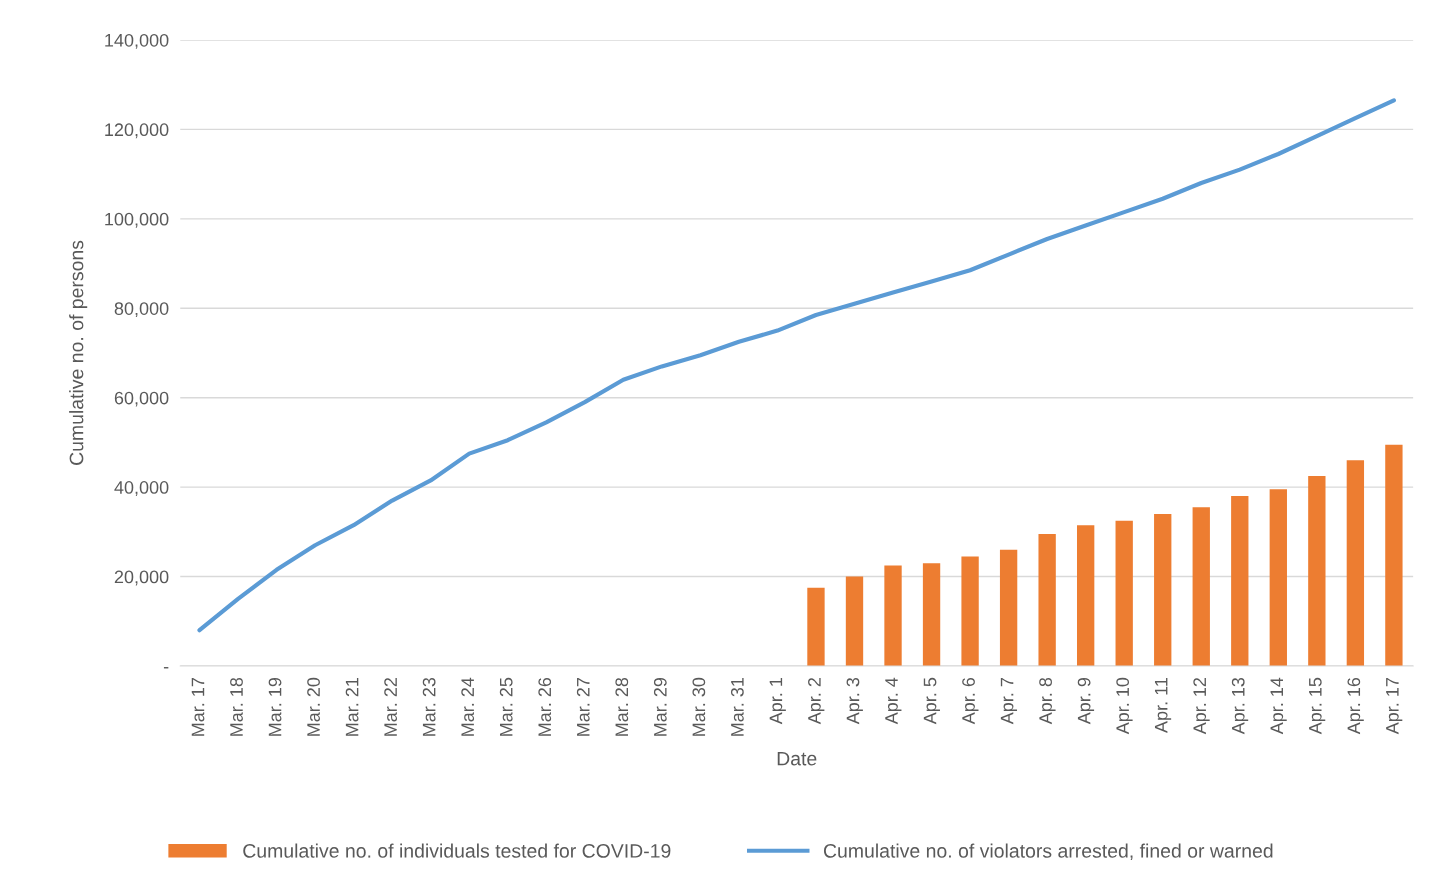 This screenshot has height=888, width=1442. Describe the element at coordinates (166, 668) in the screenshot. I see `y-tick-label: -` at that location.